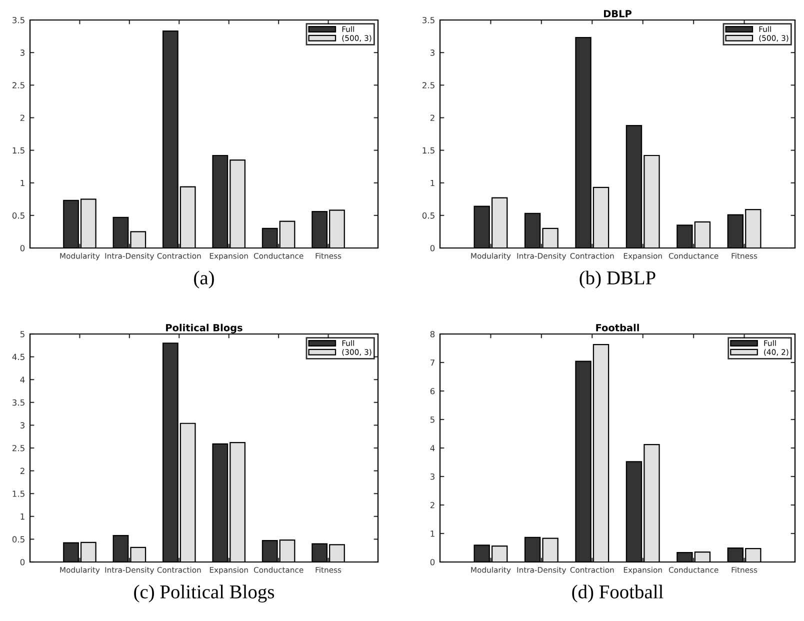 Image resolution: width=804 pixels, height=621 pixels. I want to click on text: (d) Football, so click(618, 593).